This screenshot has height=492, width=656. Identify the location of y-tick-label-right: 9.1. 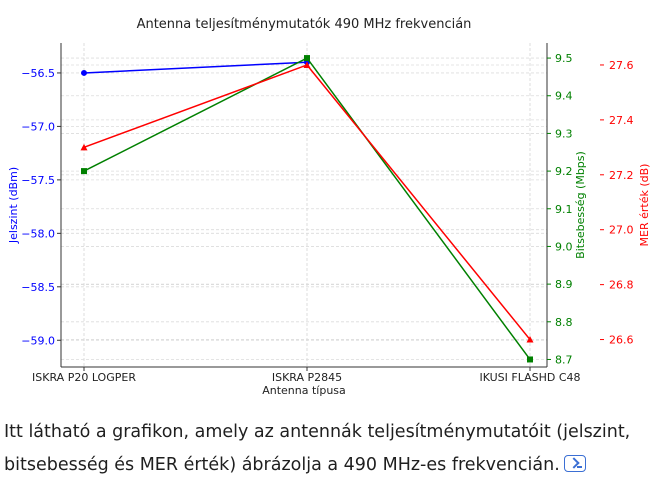
(564, 209).